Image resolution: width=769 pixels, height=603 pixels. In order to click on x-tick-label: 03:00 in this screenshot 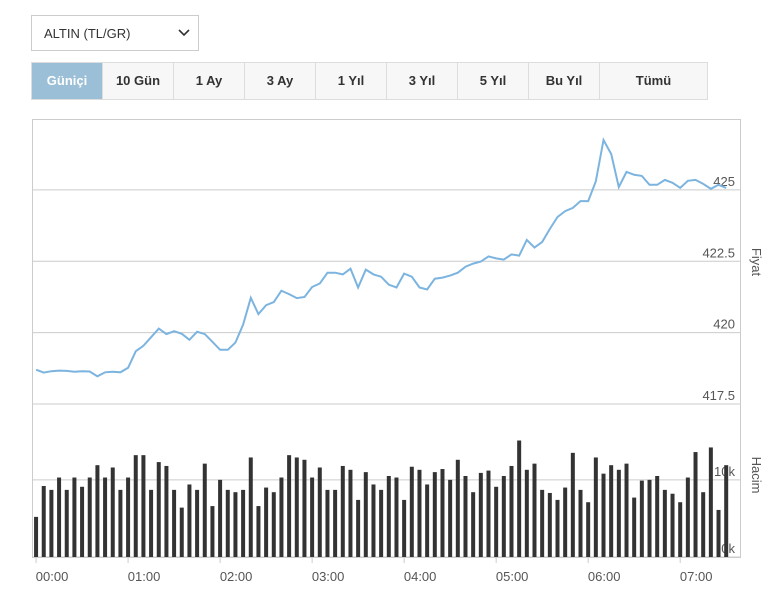, I will do `click(328, 576)`.